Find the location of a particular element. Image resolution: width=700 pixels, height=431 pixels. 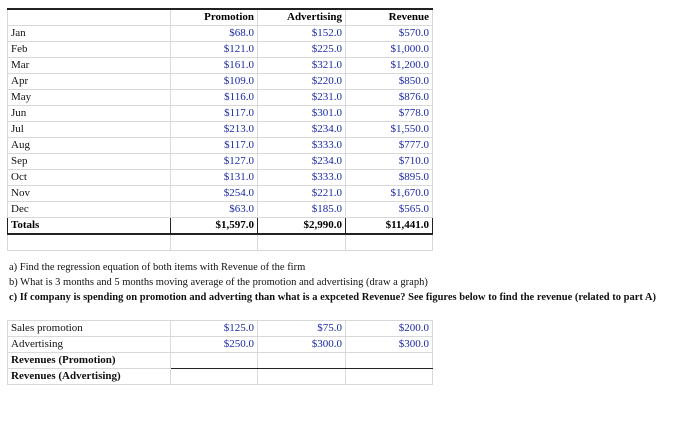

value-cell: $63.0 is located at coordinates (214, 209).